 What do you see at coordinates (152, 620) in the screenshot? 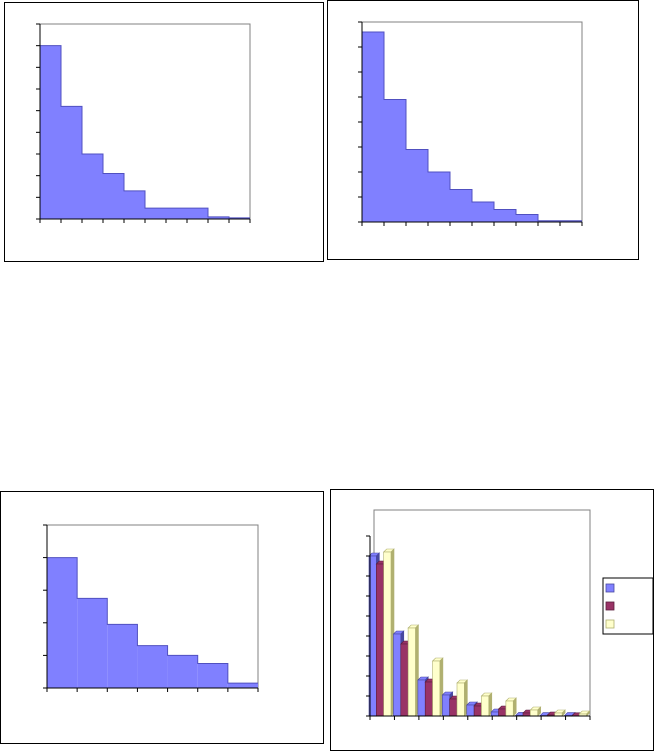
I see `chart-3-step-outline` at bounding box center [152, 620].